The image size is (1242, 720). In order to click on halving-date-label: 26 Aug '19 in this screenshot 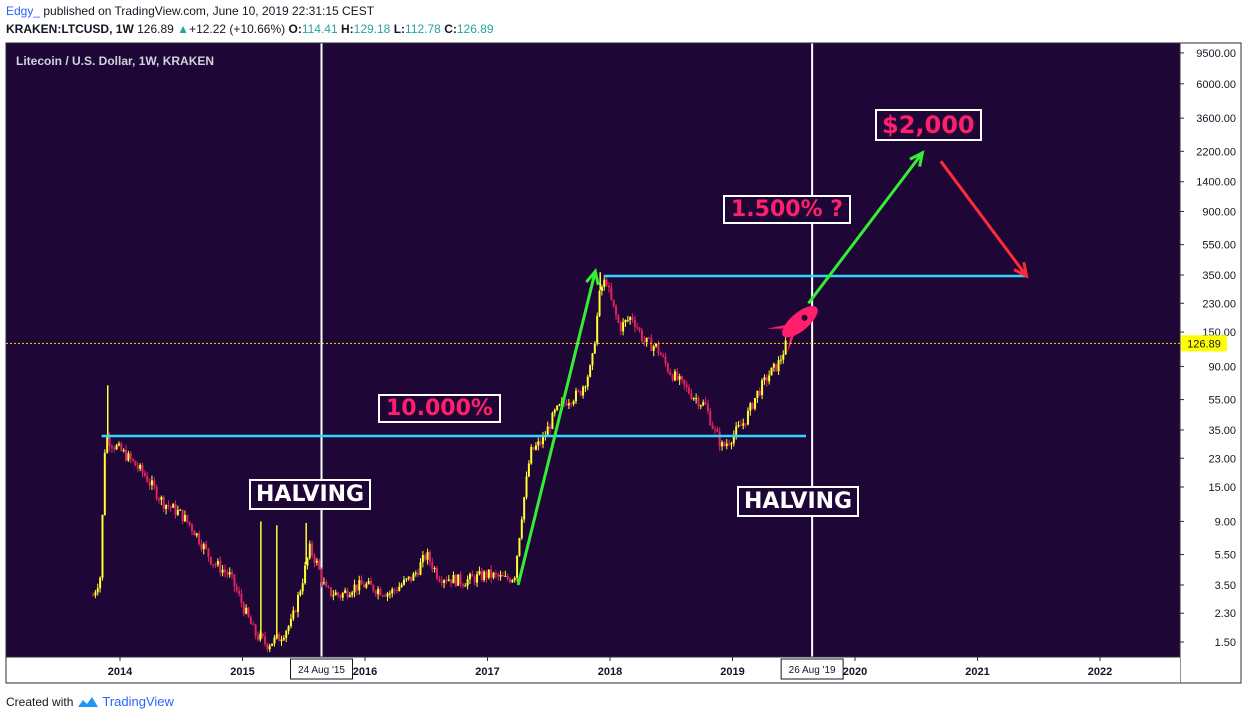, I will do `click(812, 670)`.